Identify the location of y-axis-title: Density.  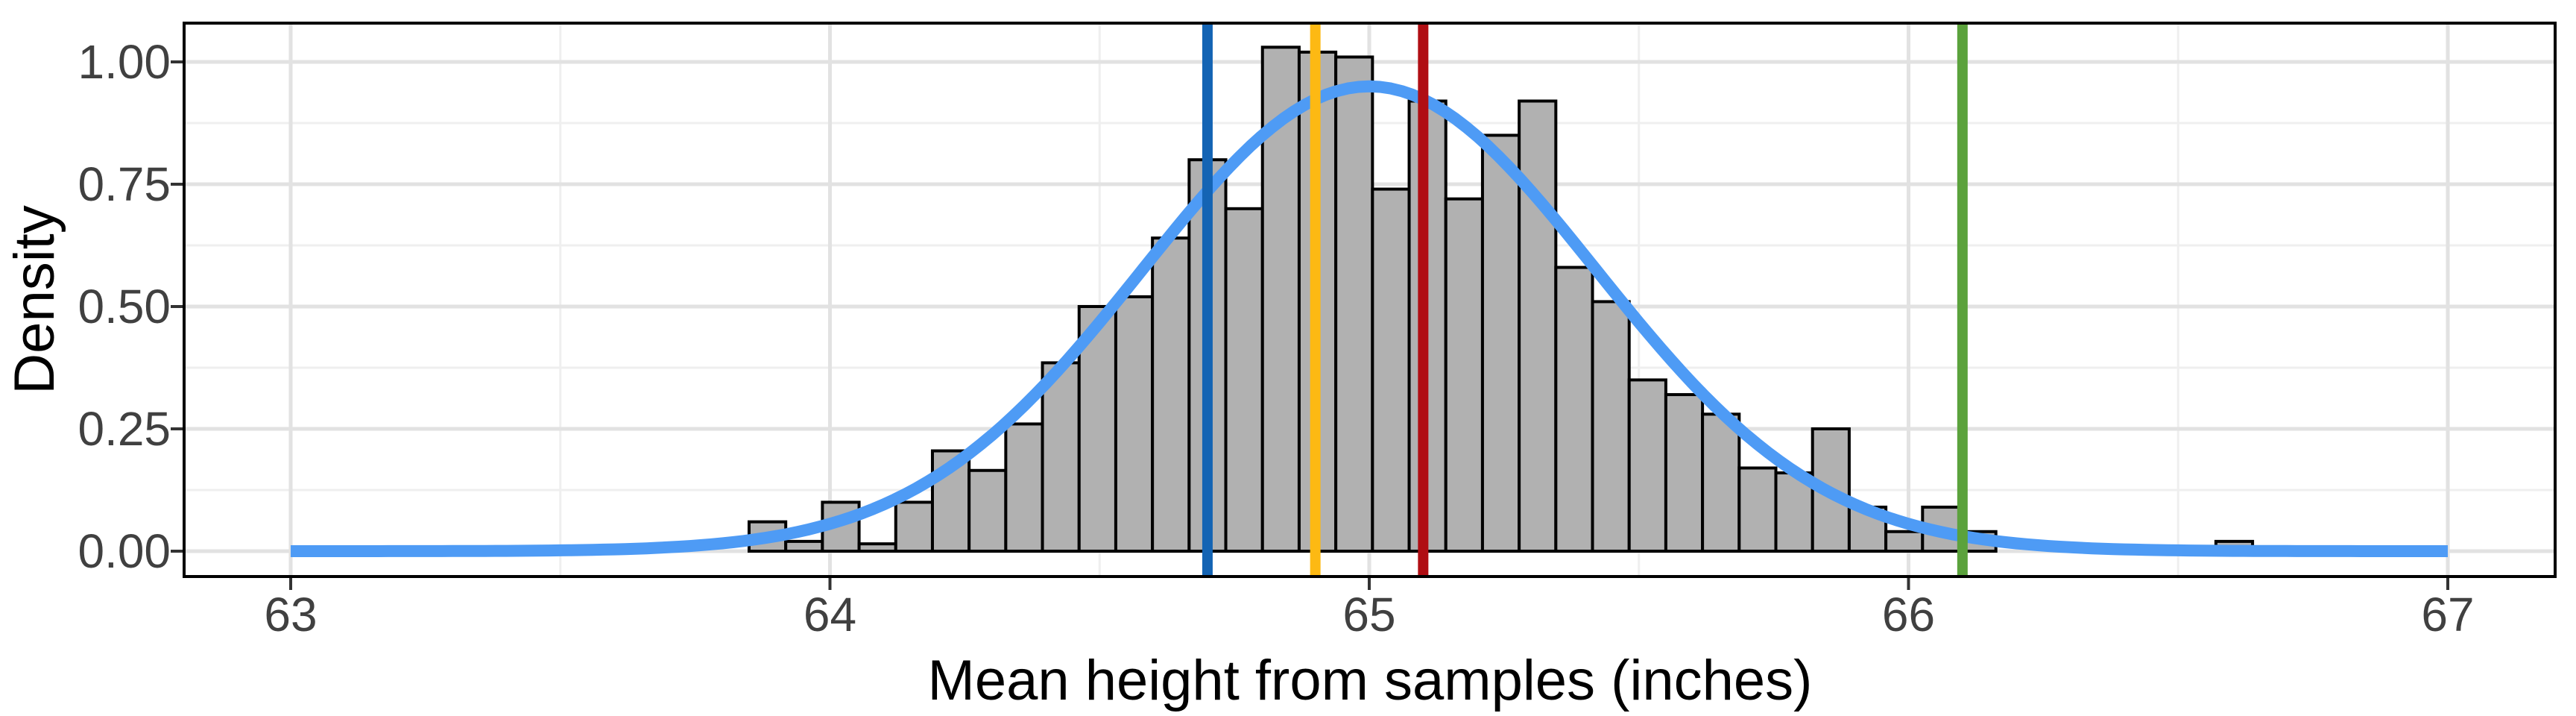
(35, 299).